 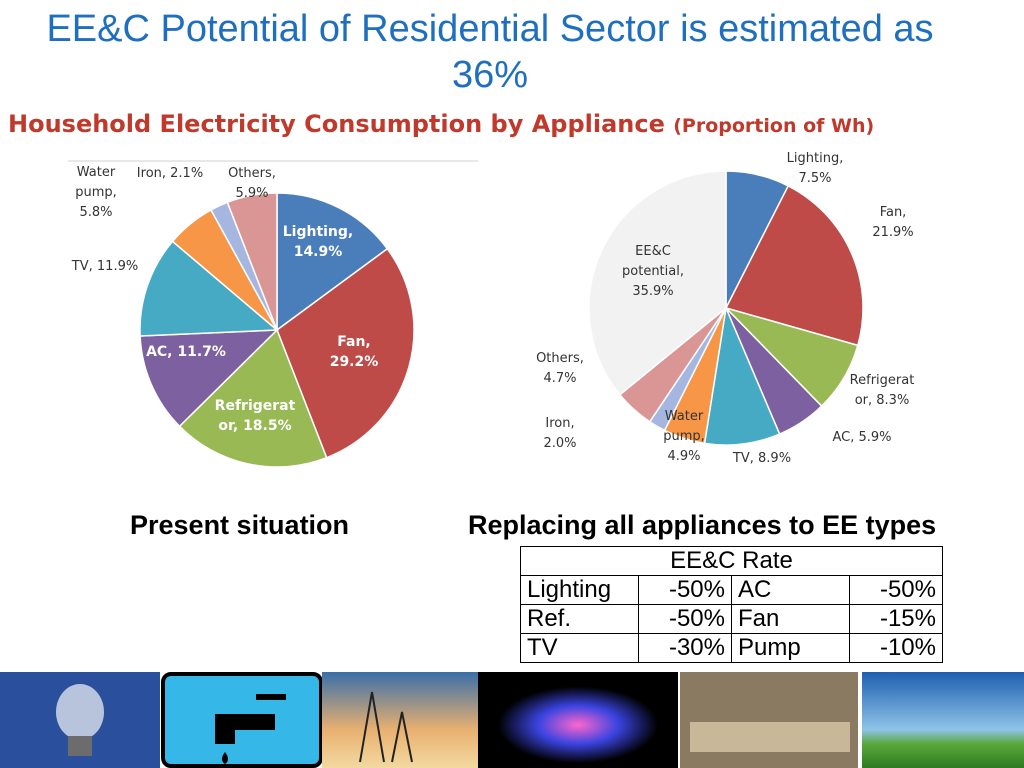 I want to click on data-label: Lighting, 14.9%, so click(x=318, y=242).